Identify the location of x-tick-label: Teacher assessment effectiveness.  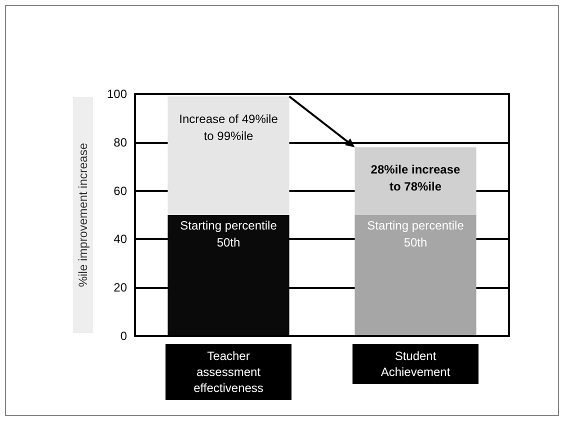
(229, 372).